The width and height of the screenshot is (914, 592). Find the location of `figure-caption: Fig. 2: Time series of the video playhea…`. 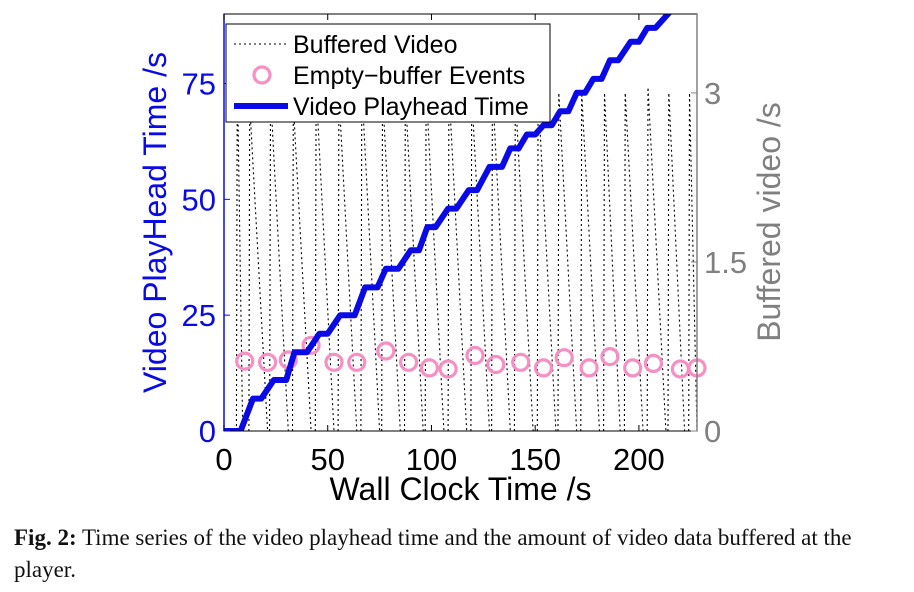

figure-caption: Fig. 2: Time series of the video playhea… is located at coordinates (459, 554).